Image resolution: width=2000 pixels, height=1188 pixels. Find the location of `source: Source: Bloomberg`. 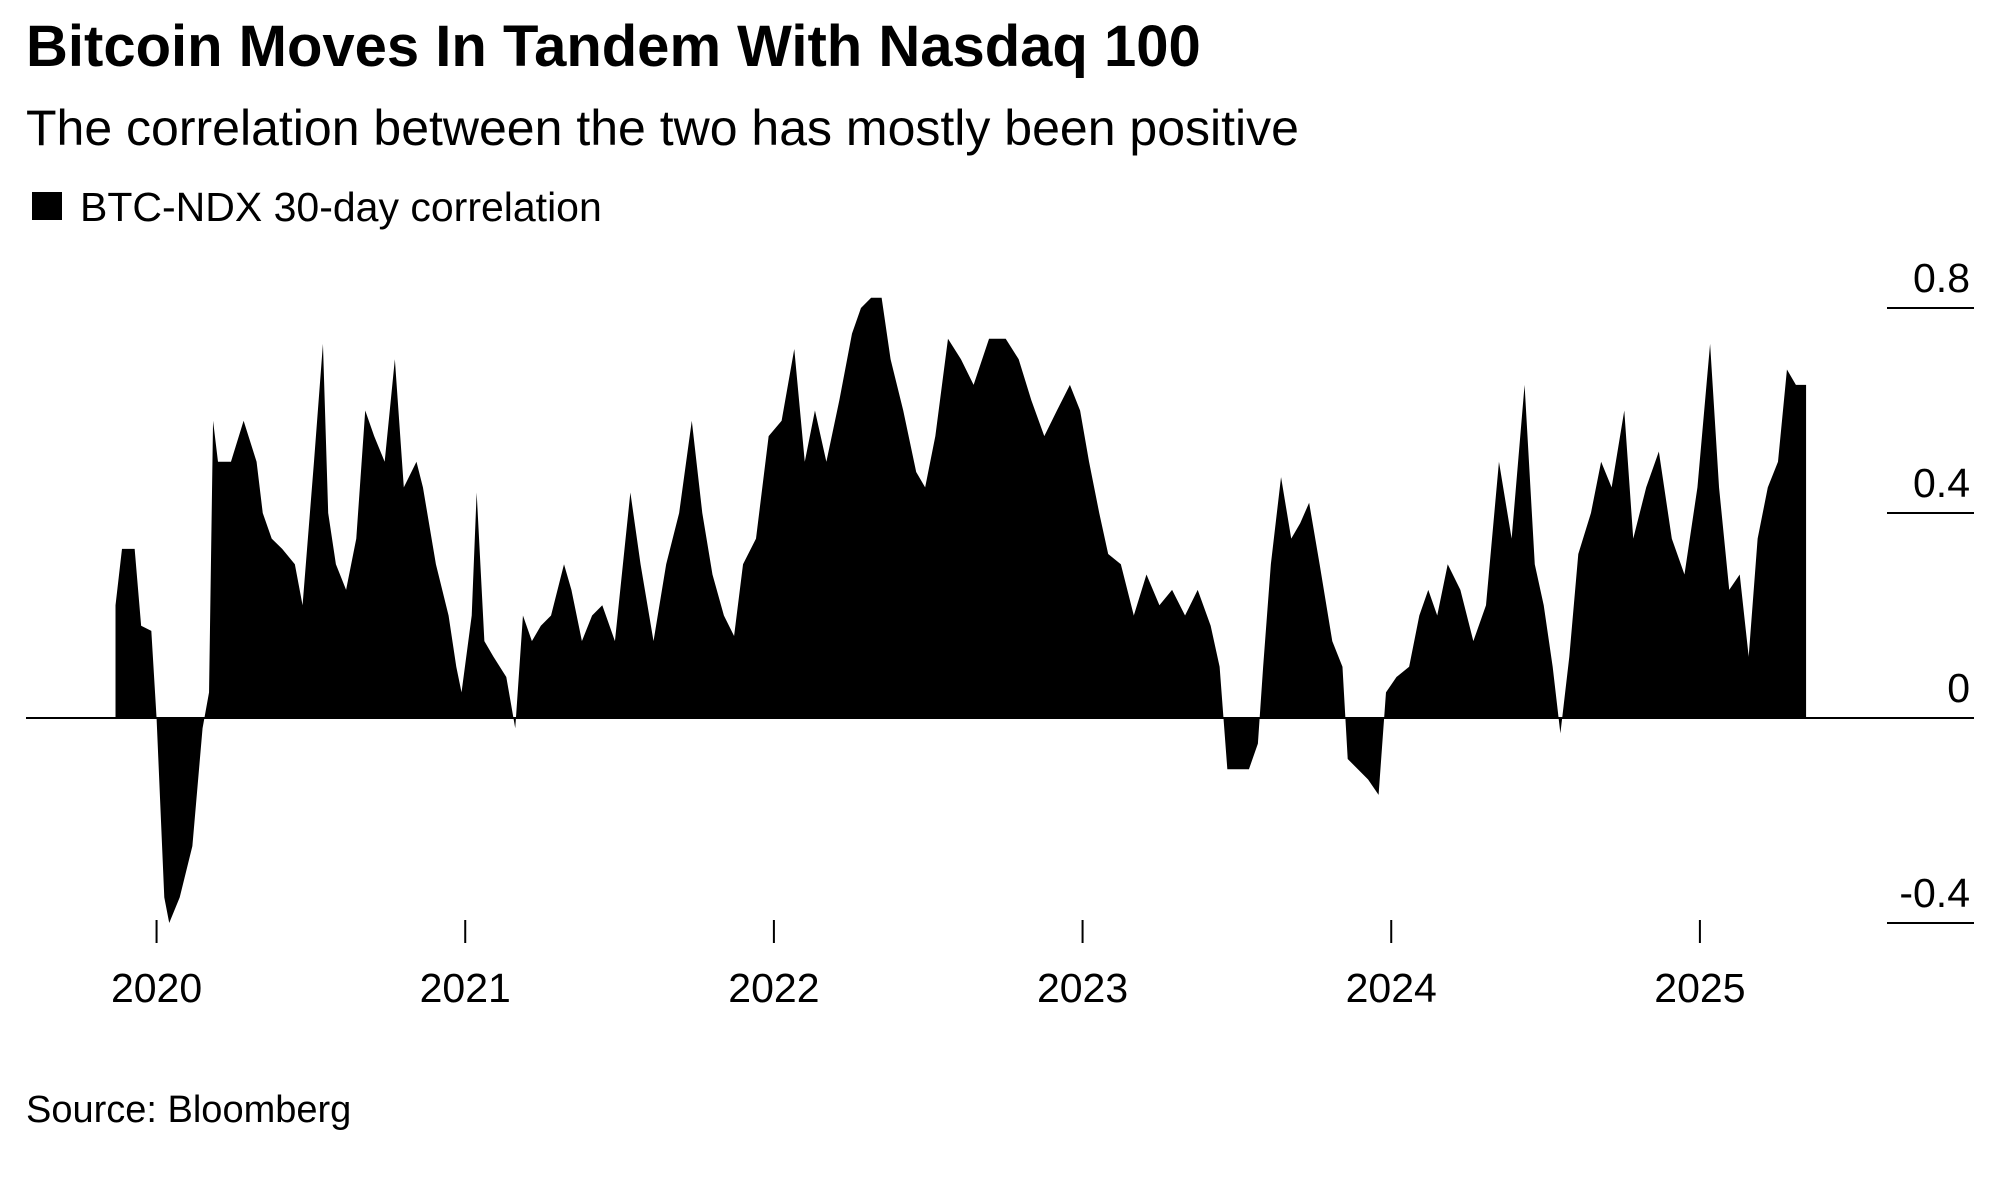

source: Source: Bloomberg is located at coordinates (188, 1110).